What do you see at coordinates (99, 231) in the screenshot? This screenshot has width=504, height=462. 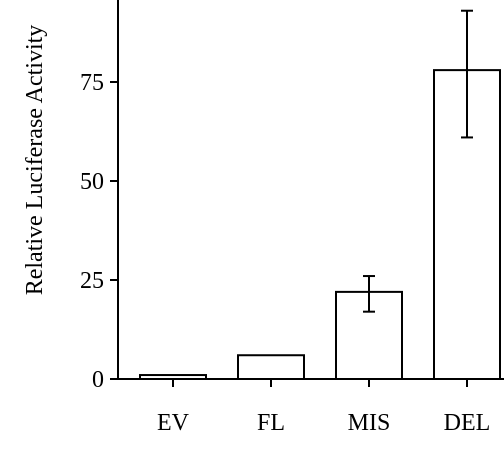 I see `y-ticks-layer: 0 25 50 75` at bounding box center [99, 231].